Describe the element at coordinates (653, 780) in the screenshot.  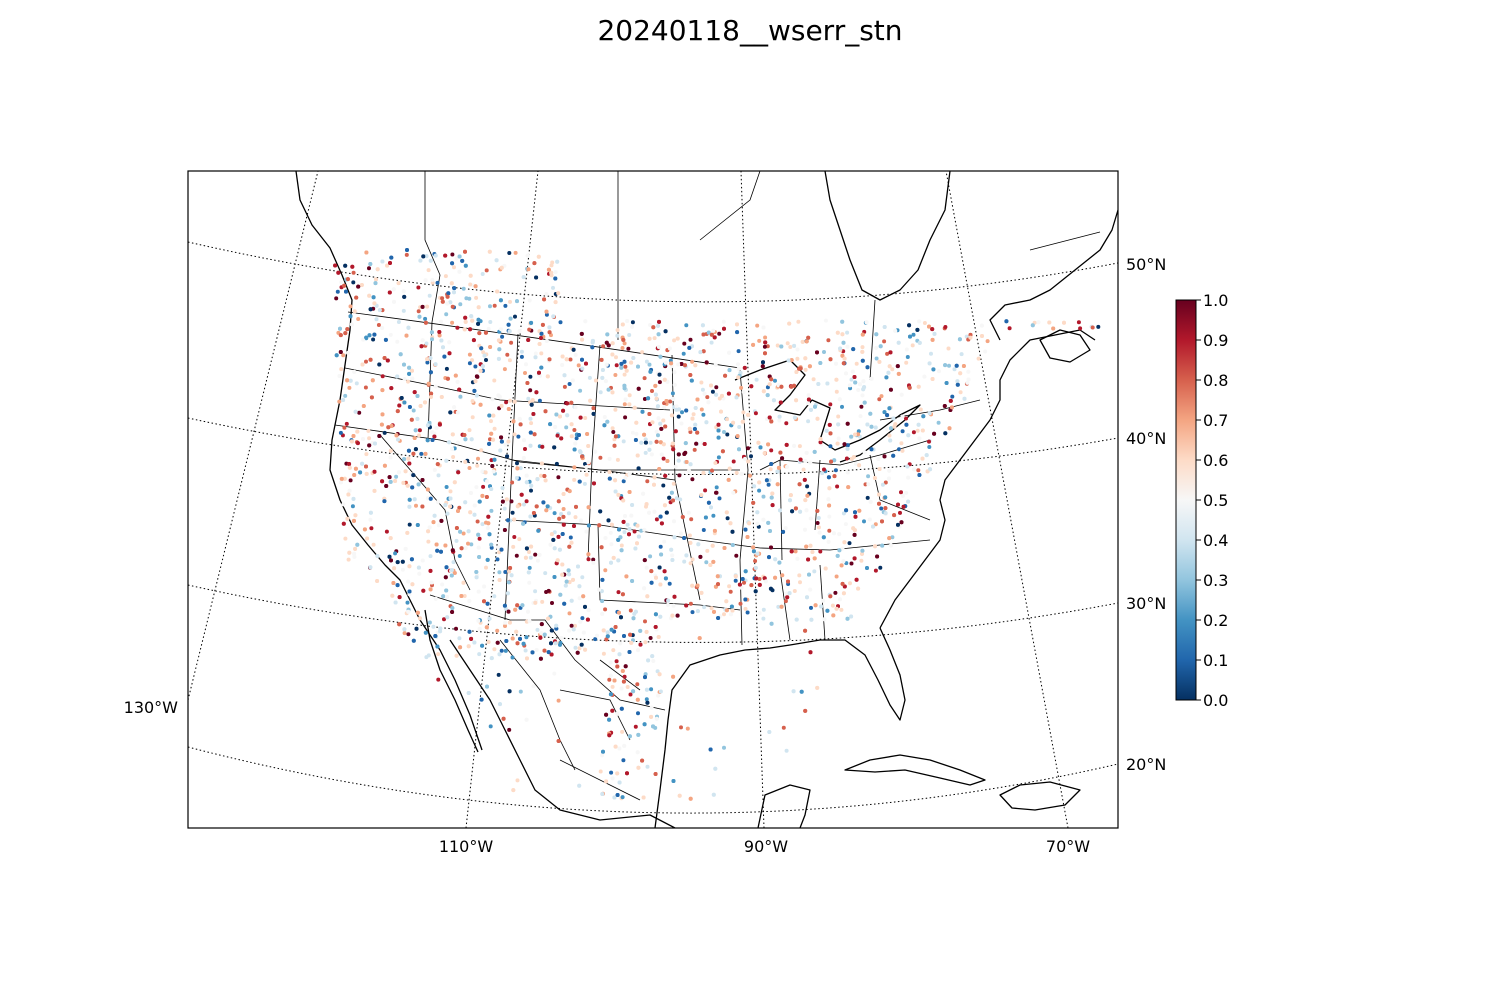
I see `parallel-20n` at that location.